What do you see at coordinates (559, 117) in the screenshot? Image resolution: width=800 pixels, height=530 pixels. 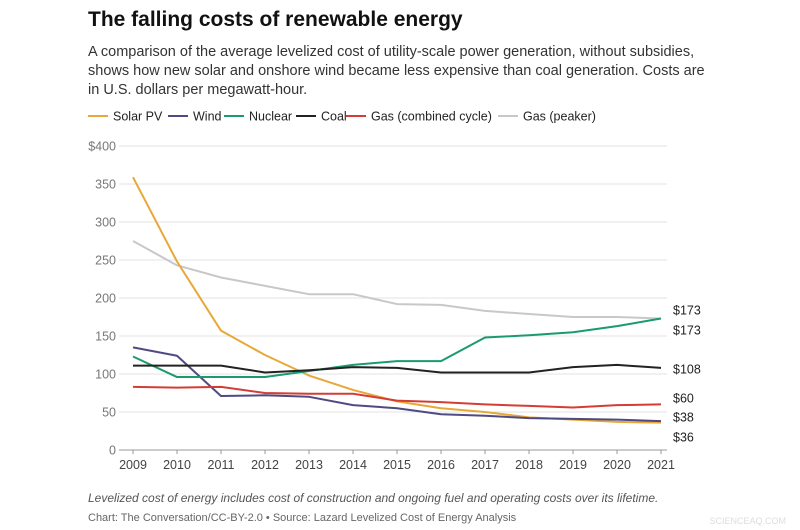 I see `legend-label: Gas (peaker)` at bounding box center [559, 117].